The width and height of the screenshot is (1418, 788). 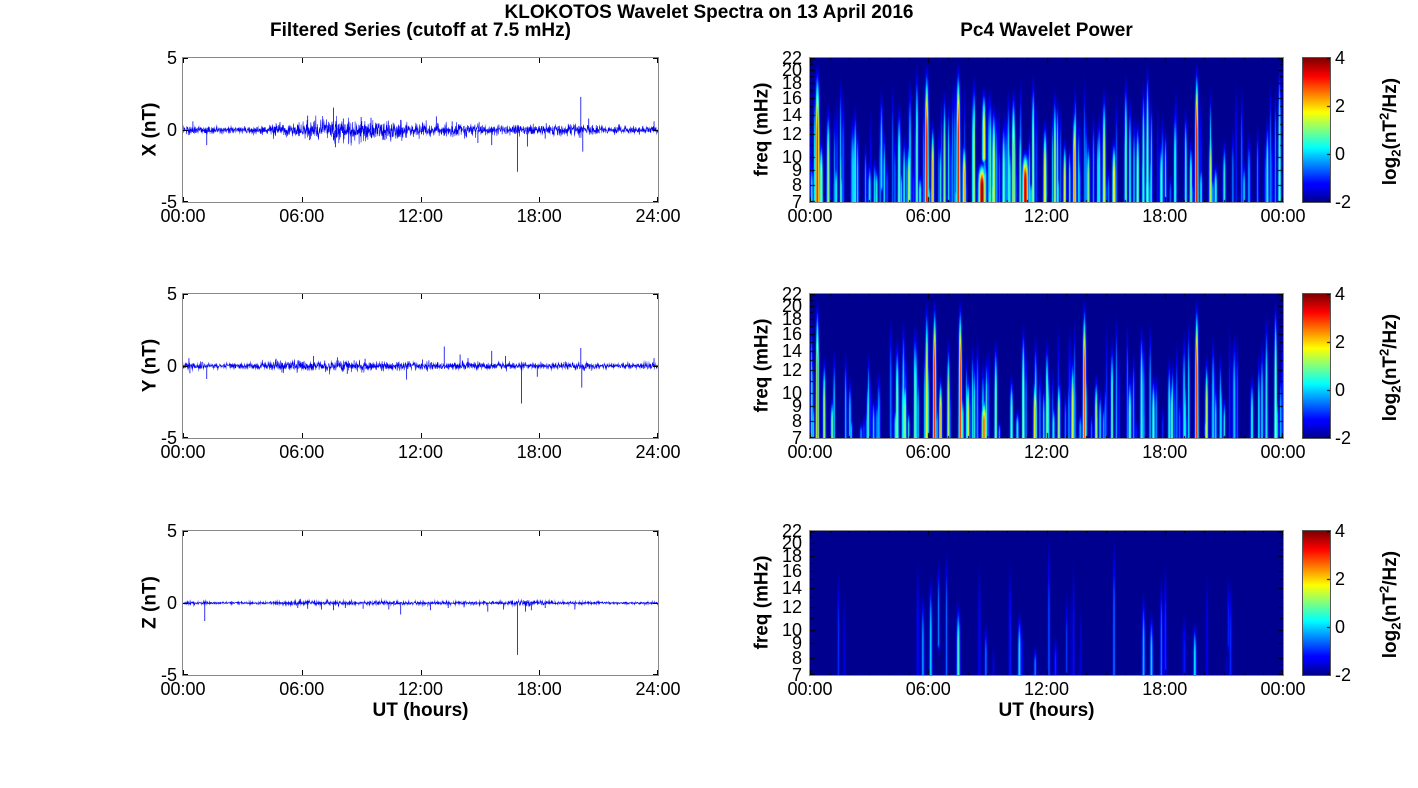 I want to click on left-xaxis-label: UT (hours), so click(x=420, y=710).